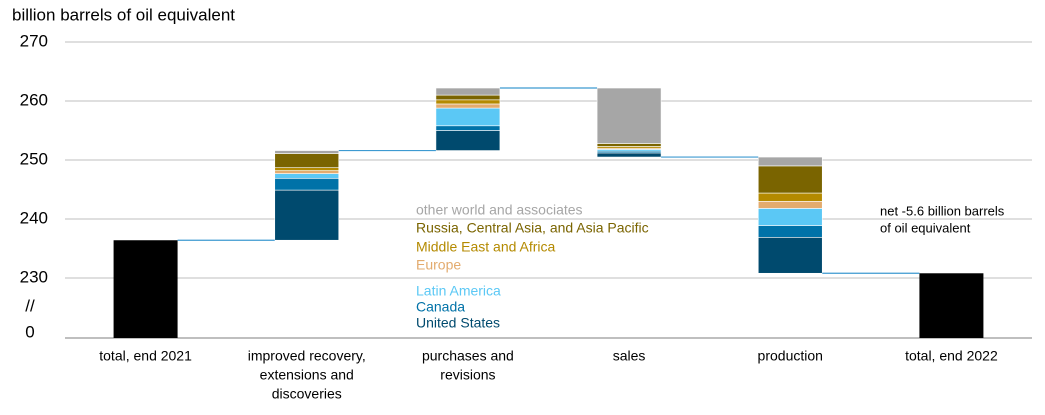 The width and height of the screenshot is (1045, 415). I want to click on legend-entry: Russia, Central Asia, and Asia Pacific, so click(532, 228).